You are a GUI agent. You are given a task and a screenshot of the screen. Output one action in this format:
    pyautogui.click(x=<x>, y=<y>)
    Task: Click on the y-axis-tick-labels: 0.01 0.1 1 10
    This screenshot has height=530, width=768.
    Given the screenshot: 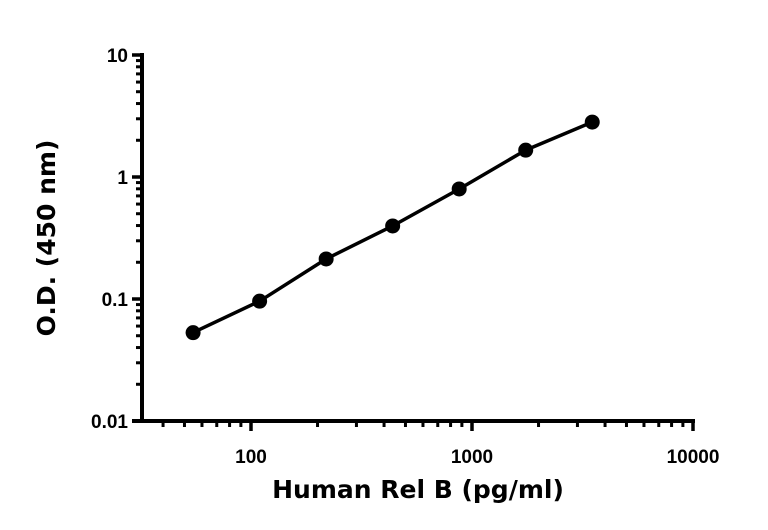 What is the action you would take?
    pyautogui.click(x=109, y=239)
    